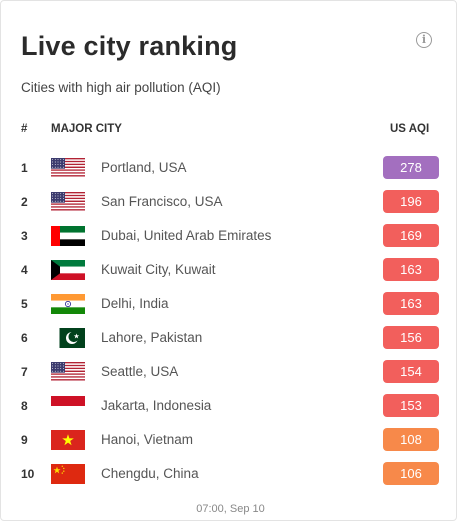 Image resolution: width=459 pixels, height=523 pixels. Describe the element at coordinates (68, 474) in the screenshot. I see `china-flag-icon` at that location.